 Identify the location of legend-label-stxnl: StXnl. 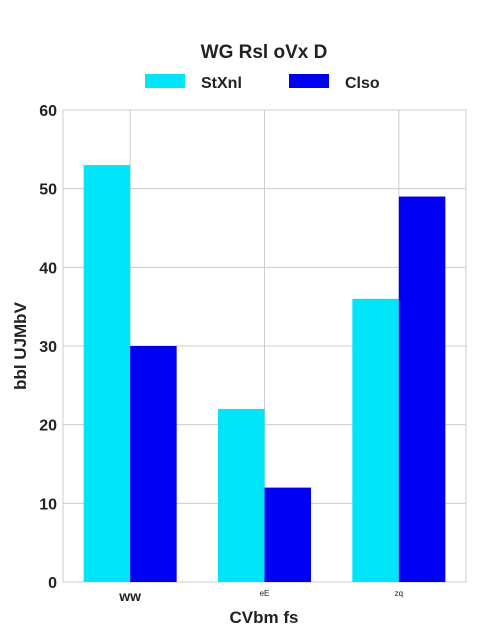
(221, 83).